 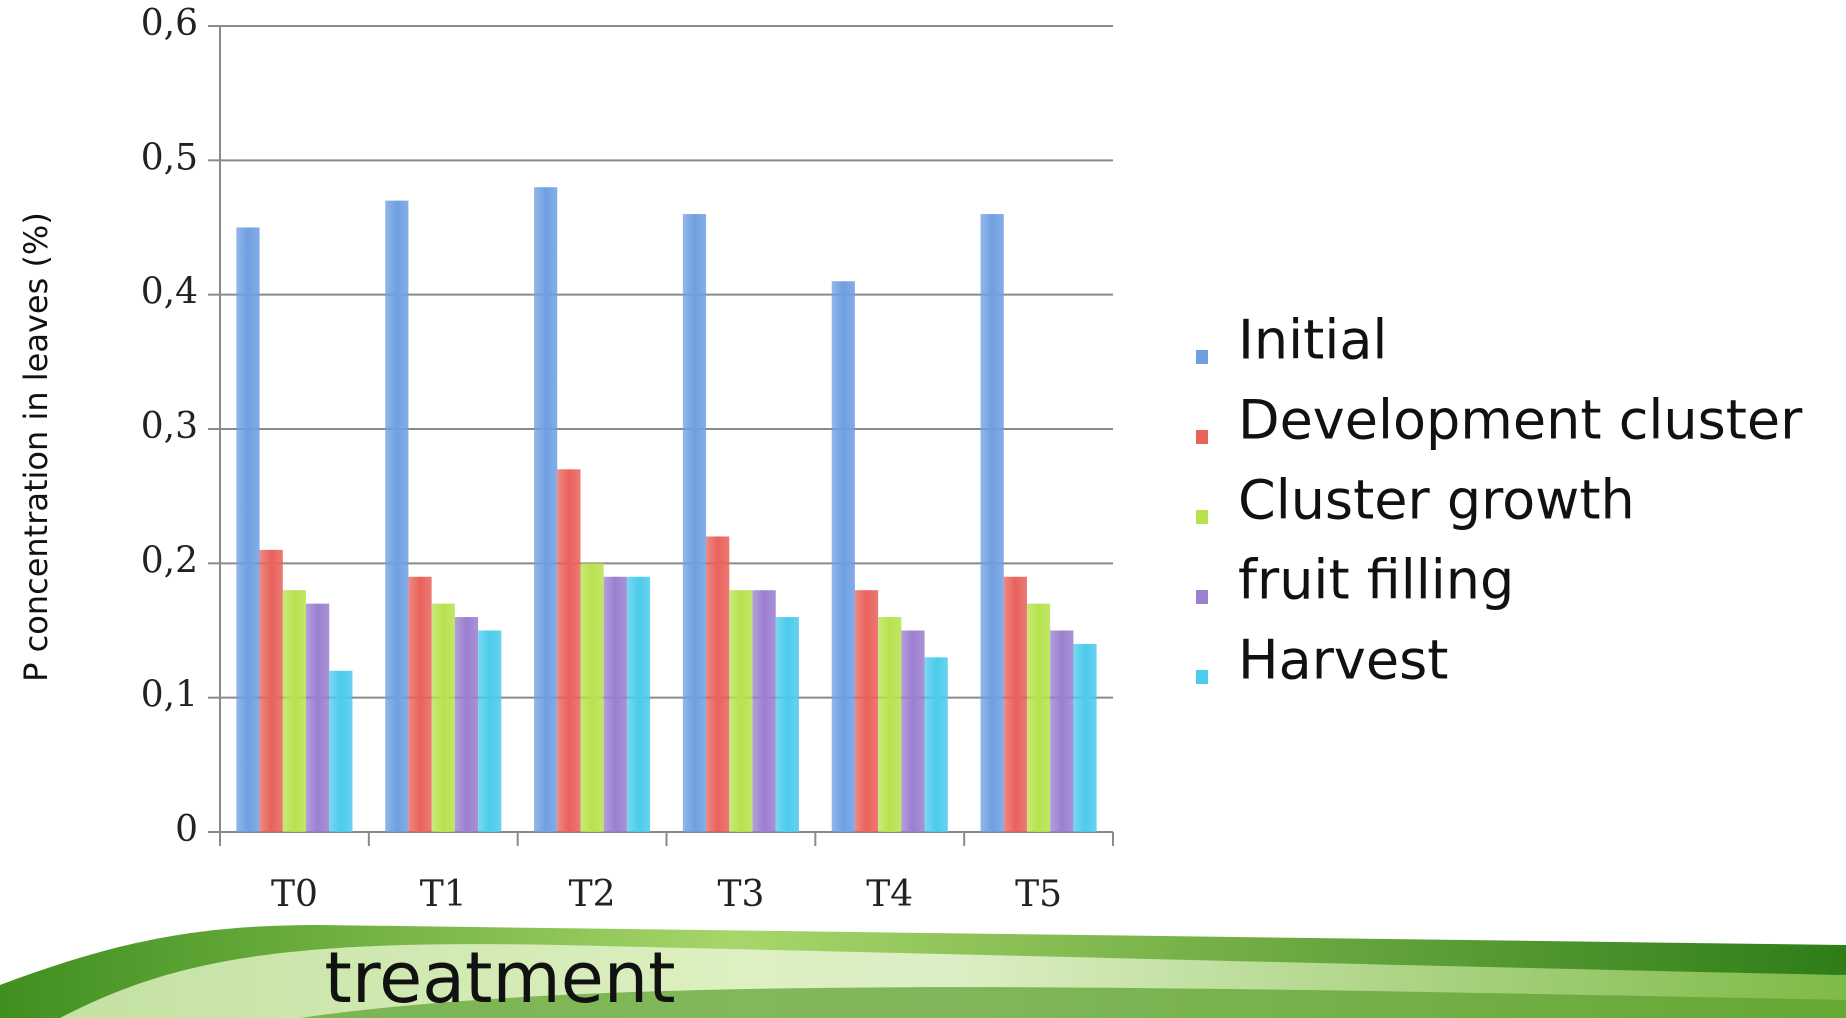 I want to click on decoration, so click(x=923, y=971).